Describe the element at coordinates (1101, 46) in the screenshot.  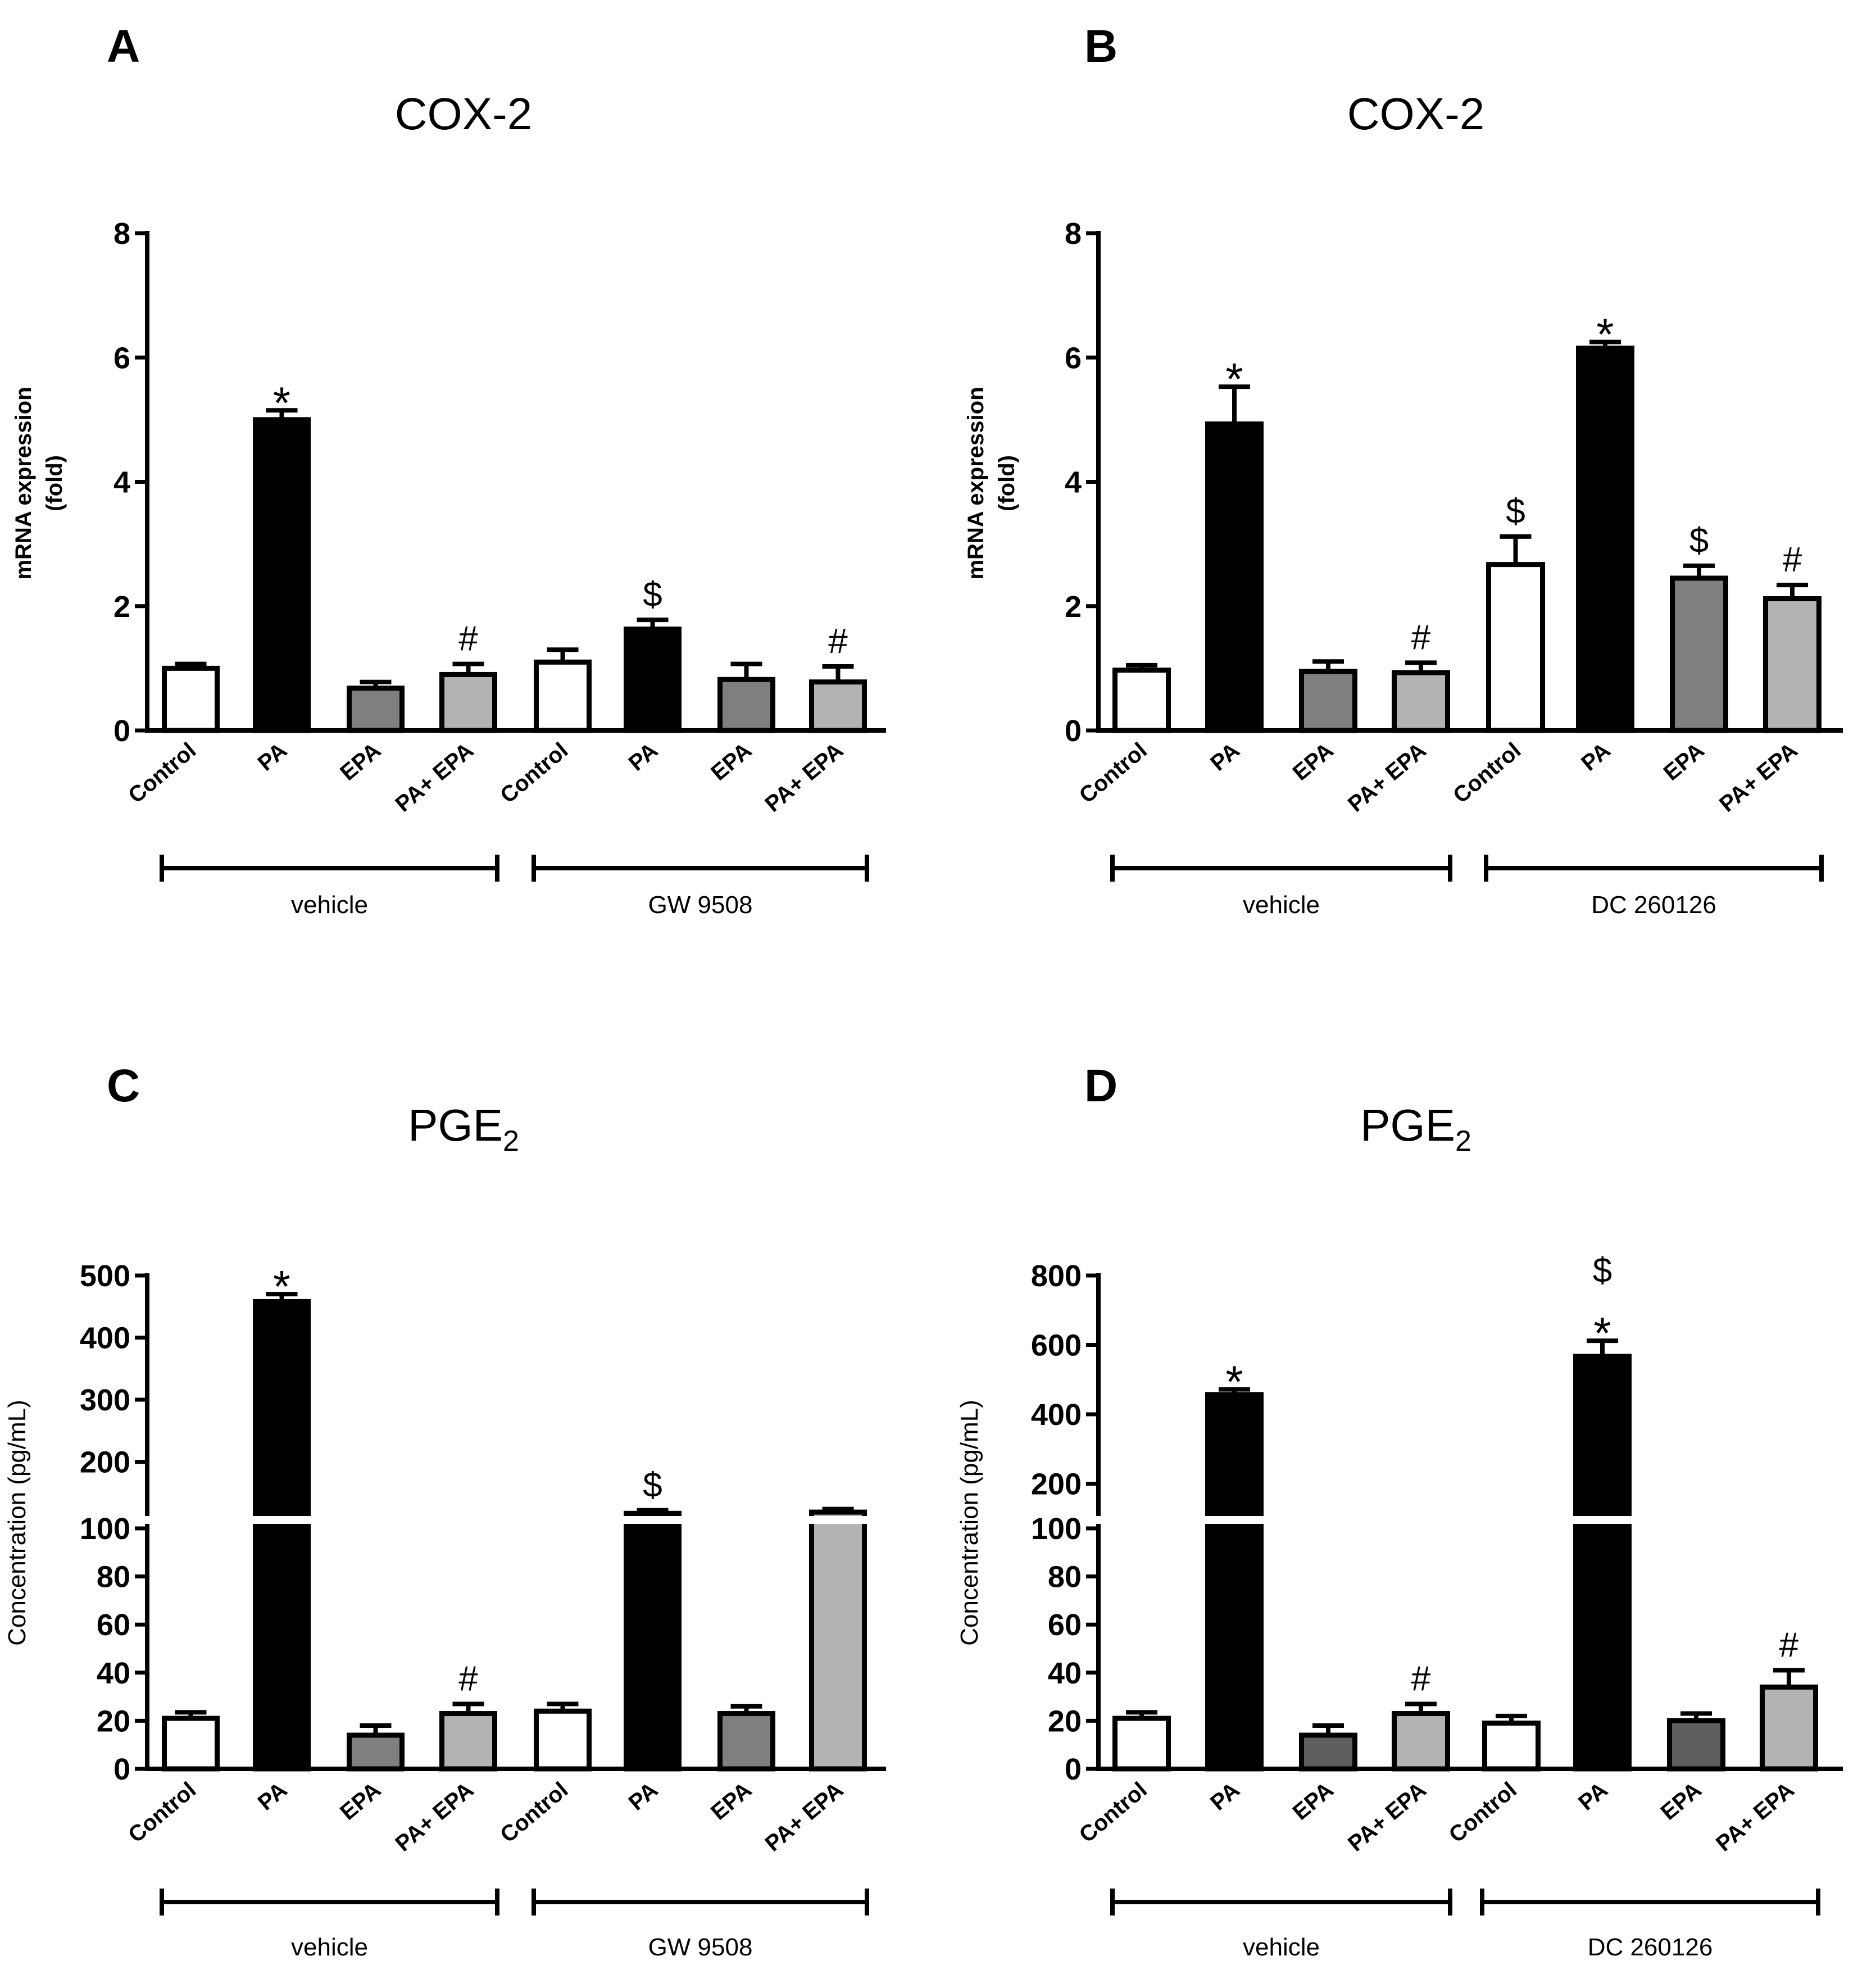
I see `panel-letter: B` at that location.